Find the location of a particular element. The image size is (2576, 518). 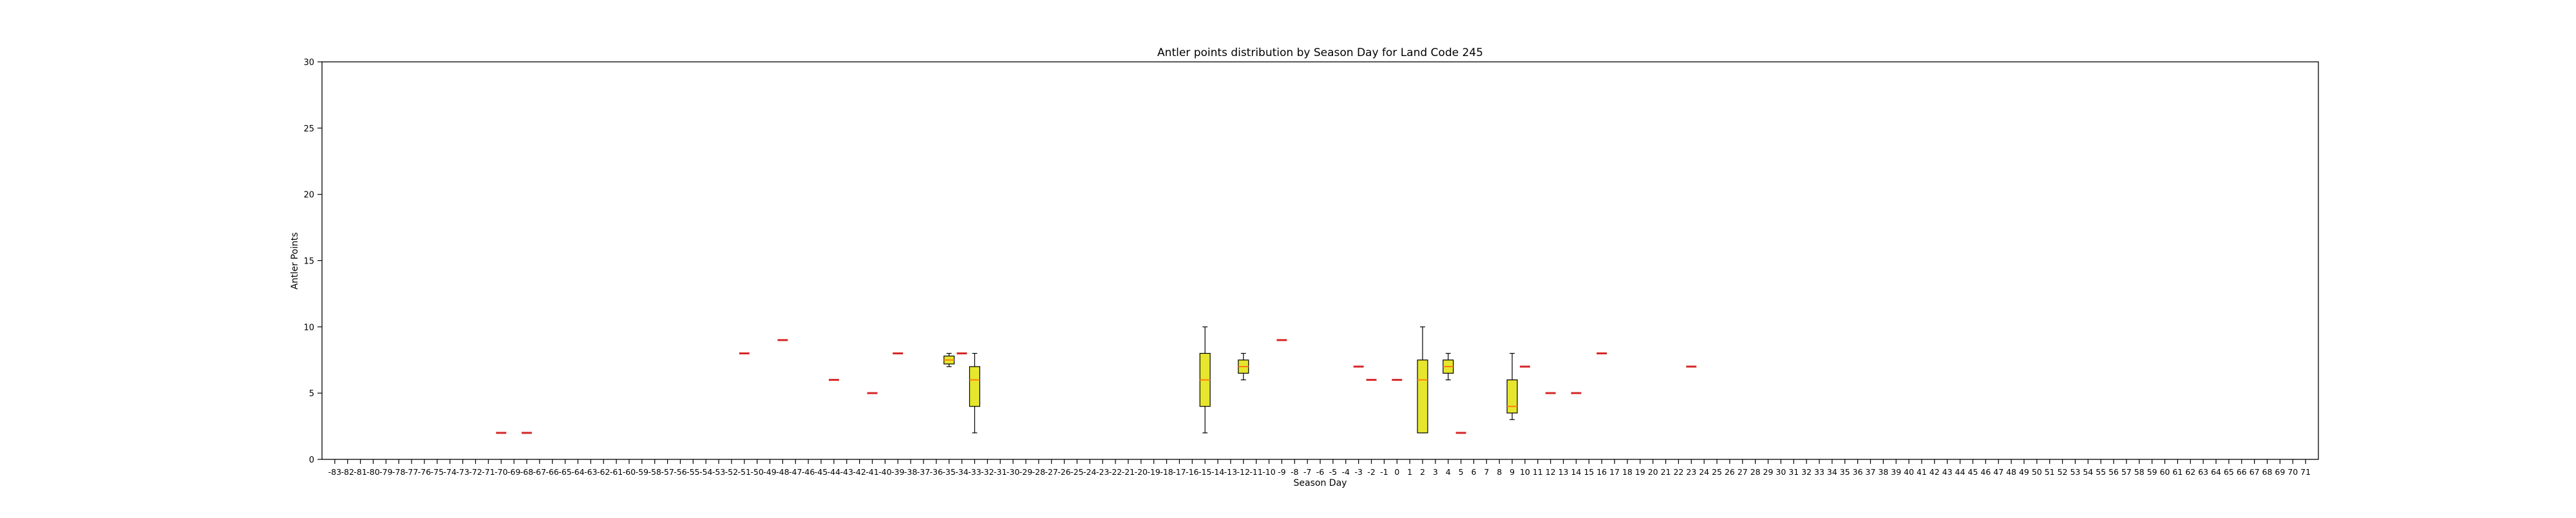

x-tick-label: -21 is located at coordinates (1128, 472).